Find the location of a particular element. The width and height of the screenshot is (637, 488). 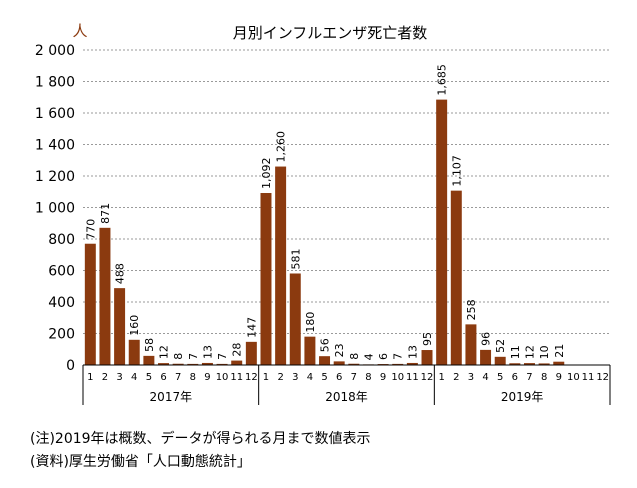

data-label: 4 is located at coordinates (368, 356).